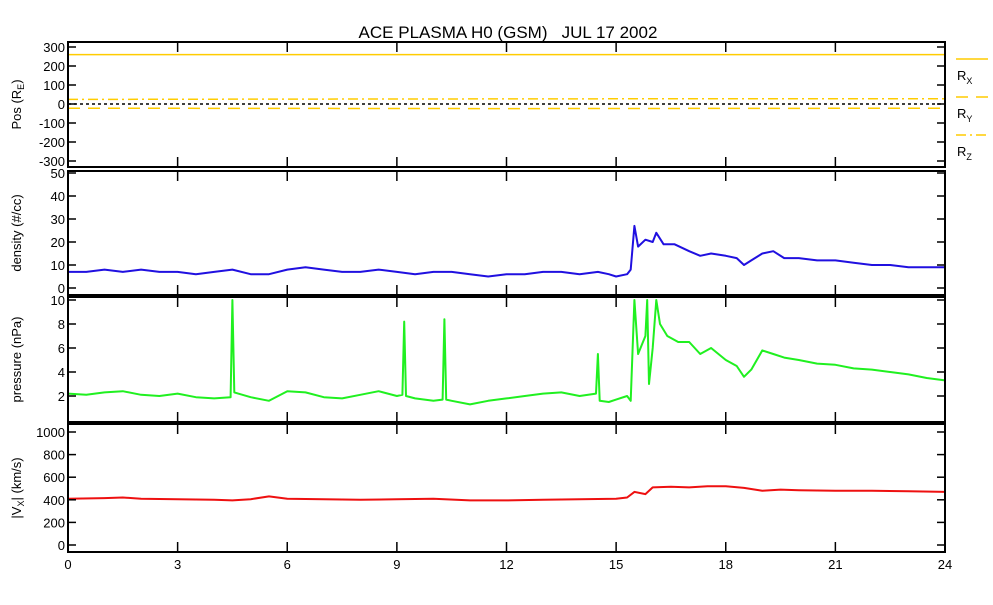  I want to click on series-vx, so click(506, 493).